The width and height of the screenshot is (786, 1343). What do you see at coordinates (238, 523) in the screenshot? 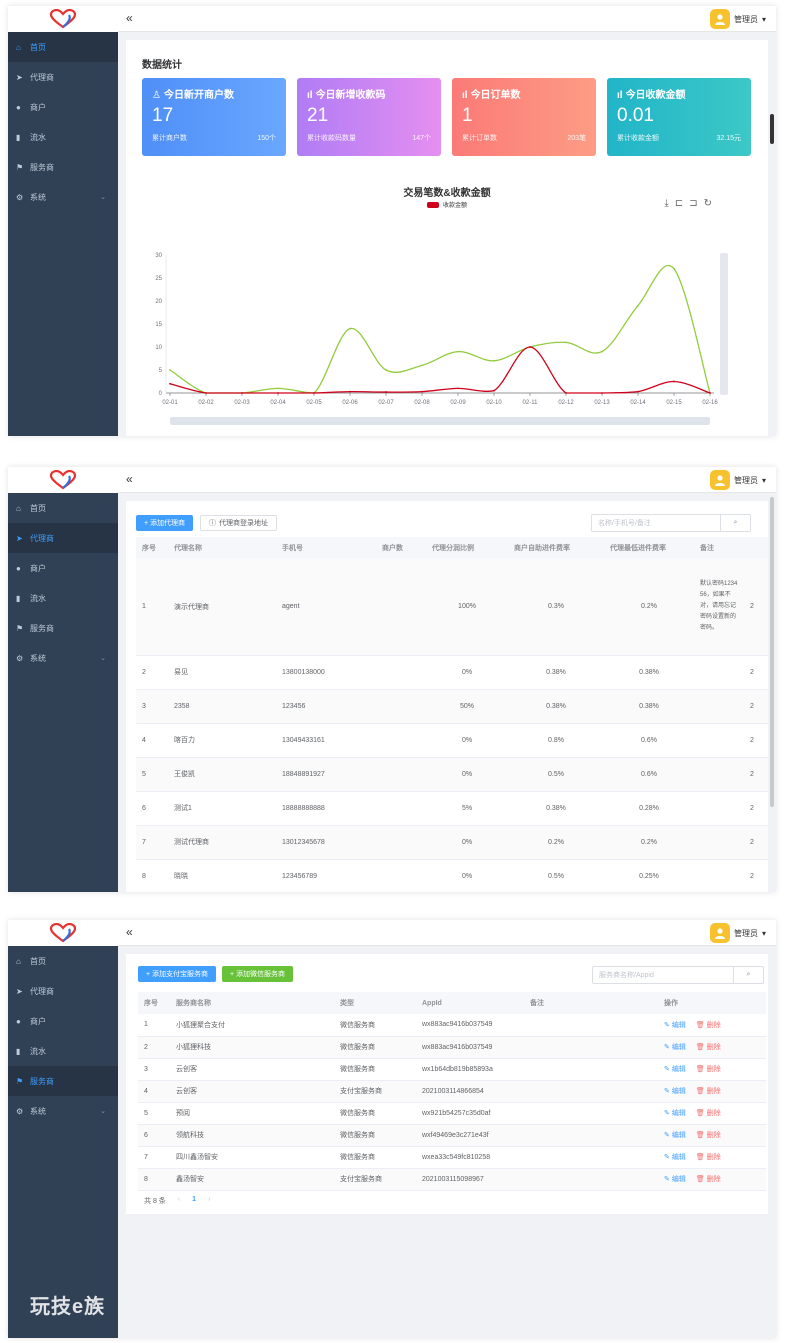
I see `agent-login-url-button: ⓘ 代理商登录地址` at bounding box center [238, 523].